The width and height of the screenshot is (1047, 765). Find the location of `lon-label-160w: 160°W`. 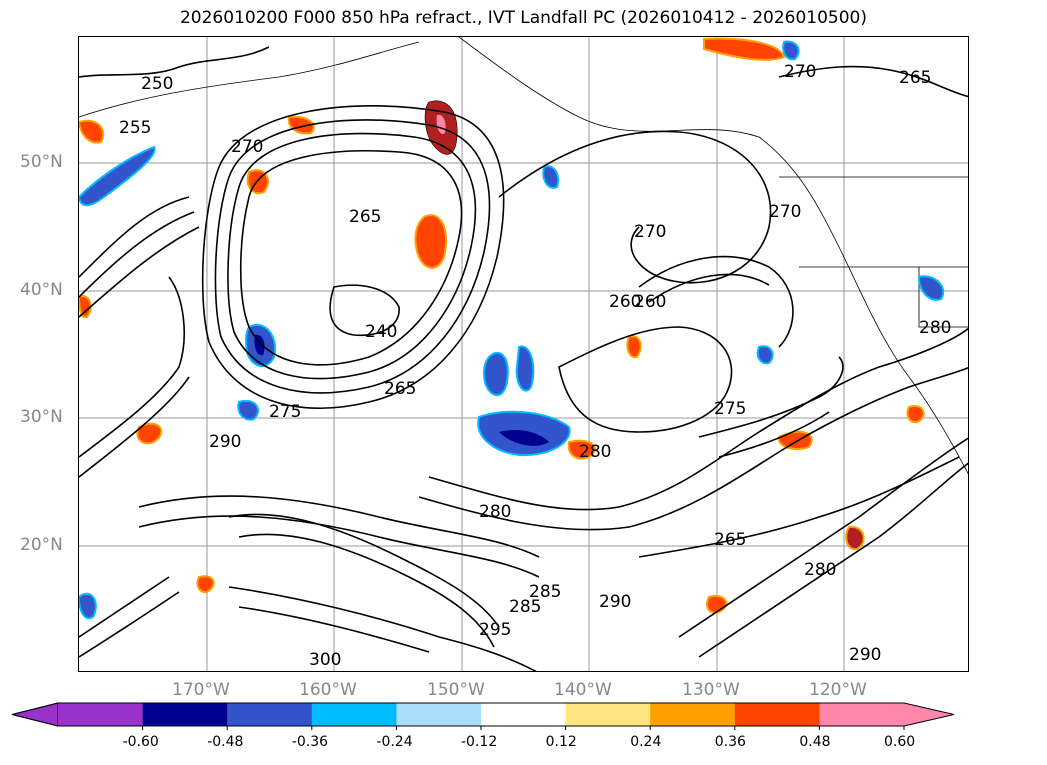

lon-label-160w: 160°W is located at coordinates (328, 690).